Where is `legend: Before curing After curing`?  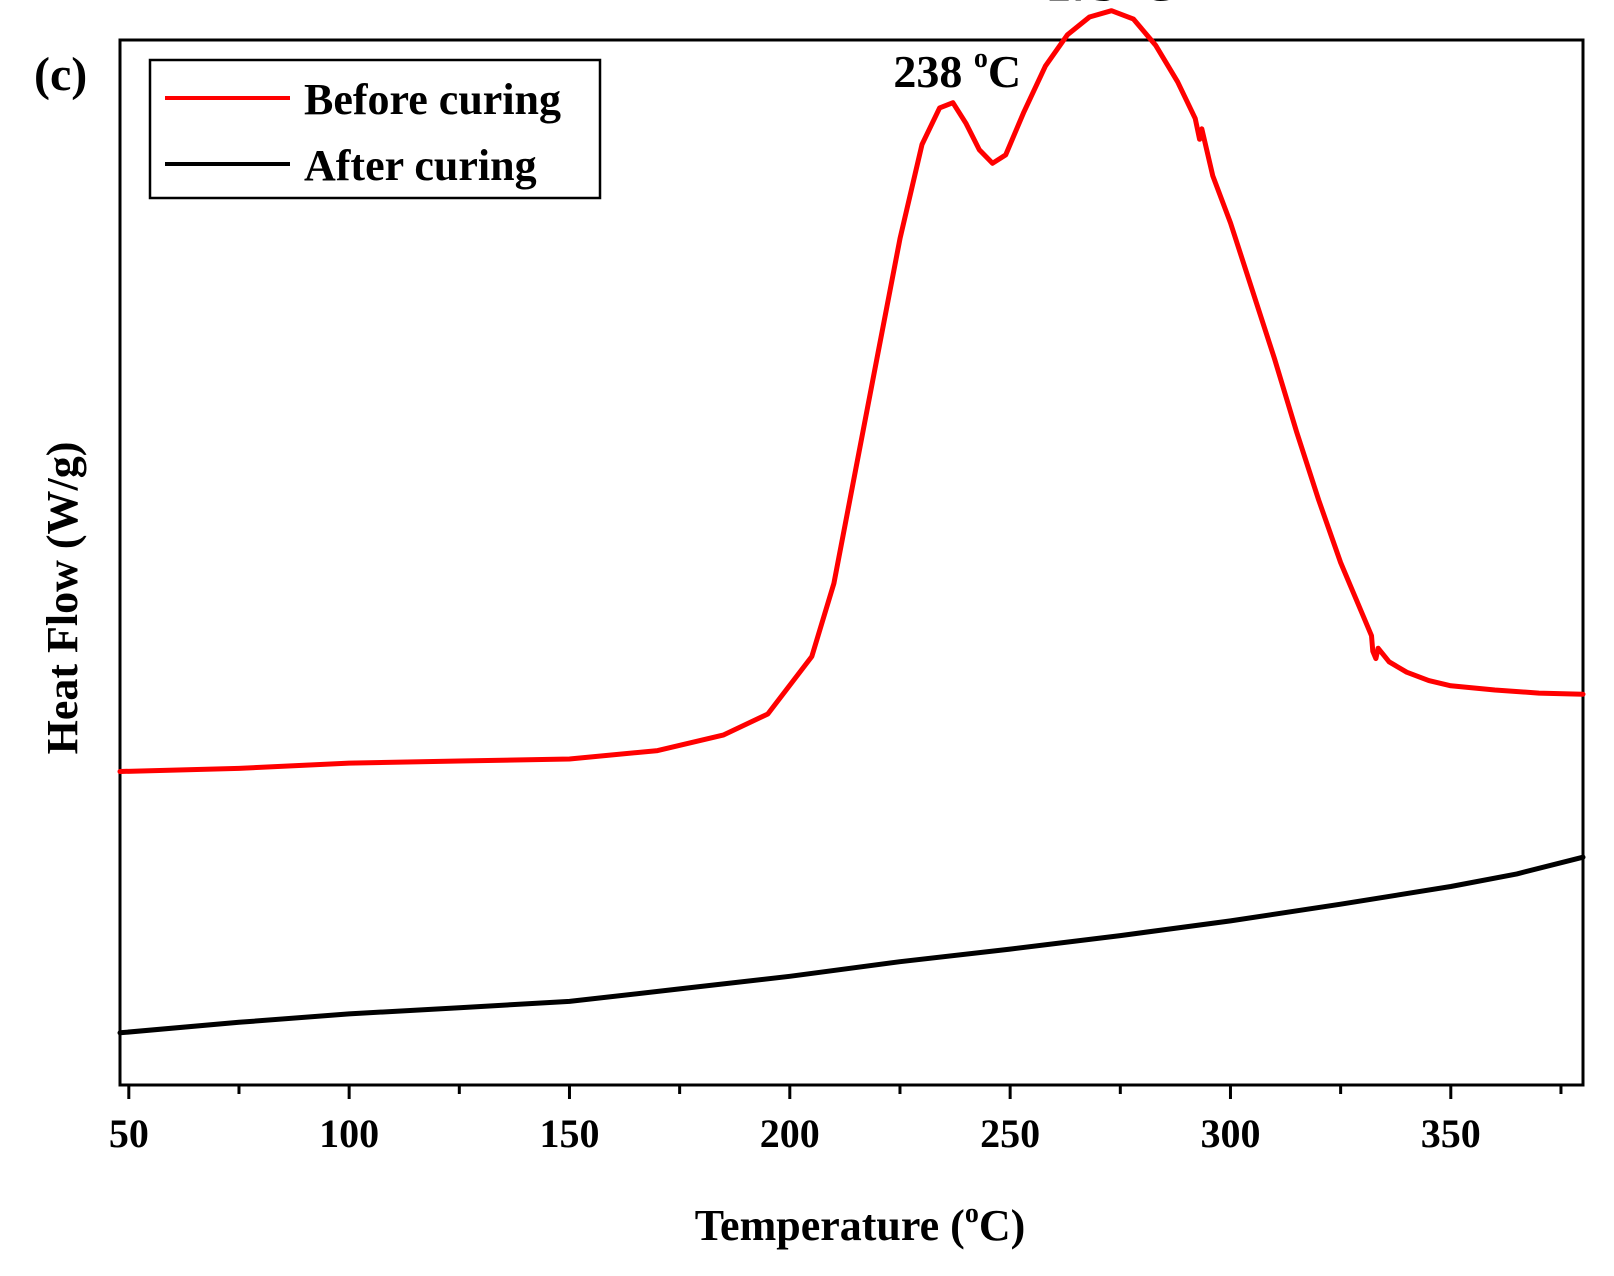 legend: Before curing After curing is located at coordinates (375, 129).